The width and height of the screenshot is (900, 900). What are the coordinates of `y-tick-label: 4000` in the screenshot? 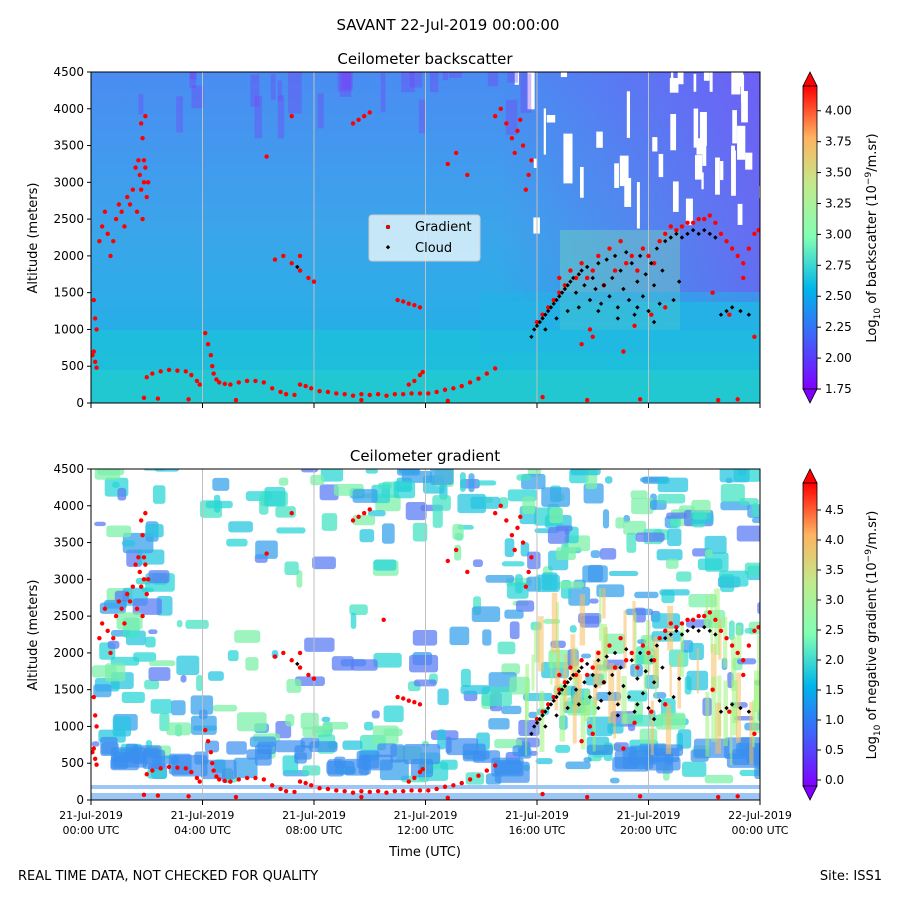 It's located at (68, 506).